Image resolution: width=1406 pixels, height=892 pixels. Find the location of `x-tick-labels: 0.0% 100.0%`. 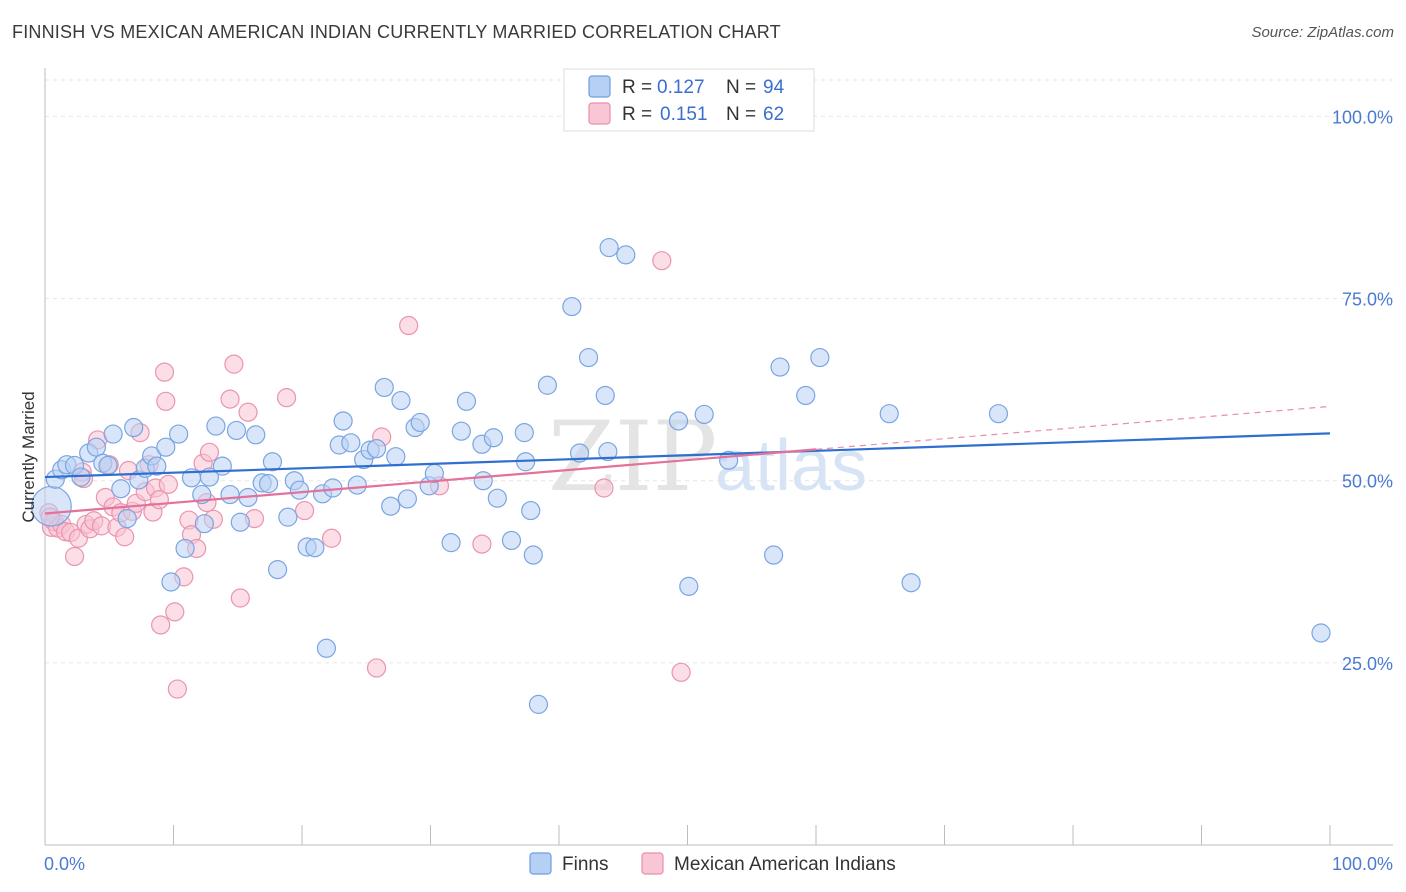

x-tick-labels: 0.0% 100.0% is located at coordinates (718, 864).